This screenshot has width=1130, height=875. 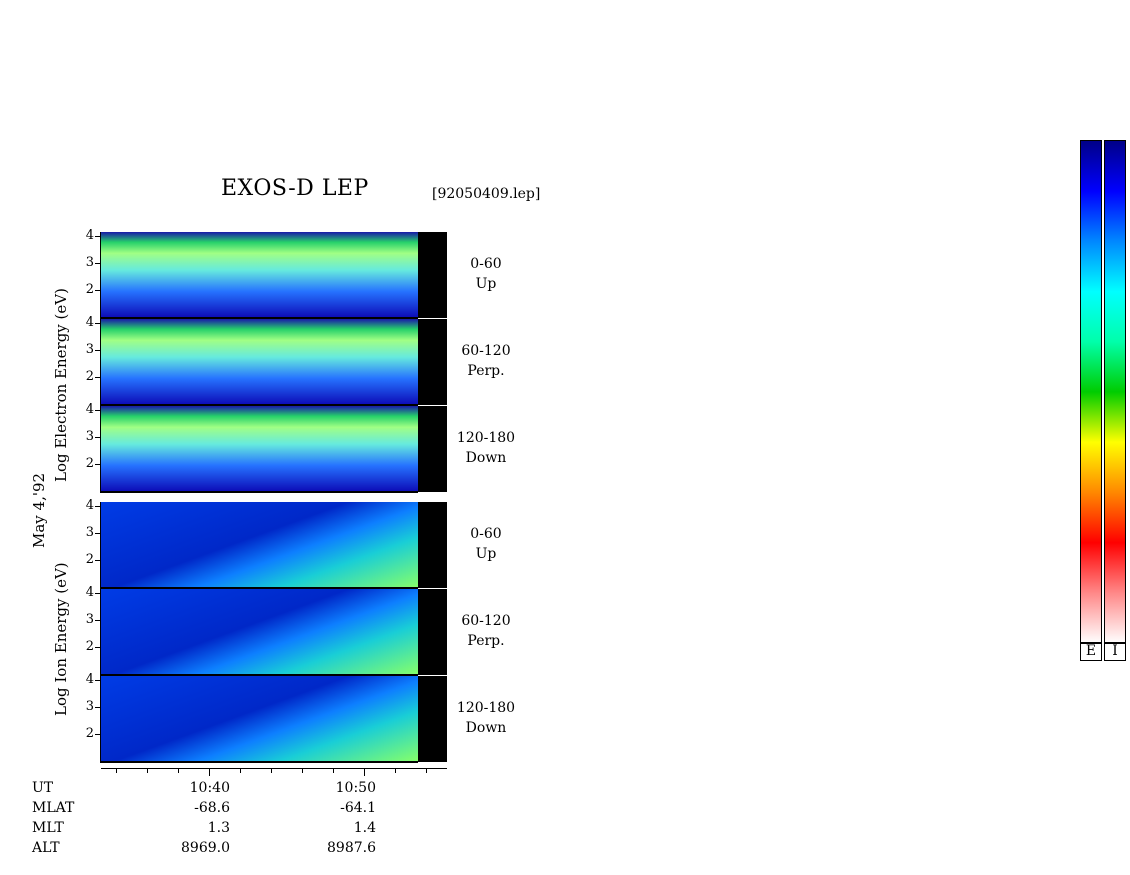 I want to click on ephemeris-value: -68.6, so click(x=212, y=808).